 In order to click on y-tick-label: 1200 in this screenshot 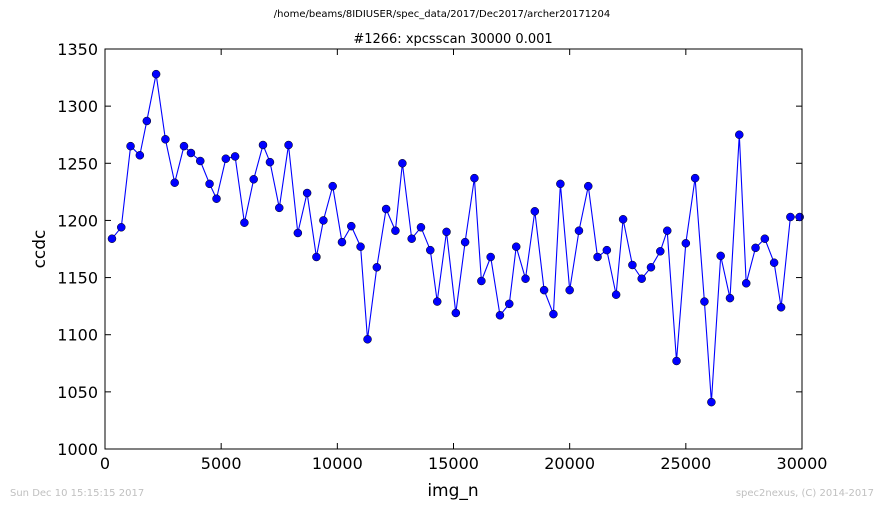, I will do `click(77, 220)`.